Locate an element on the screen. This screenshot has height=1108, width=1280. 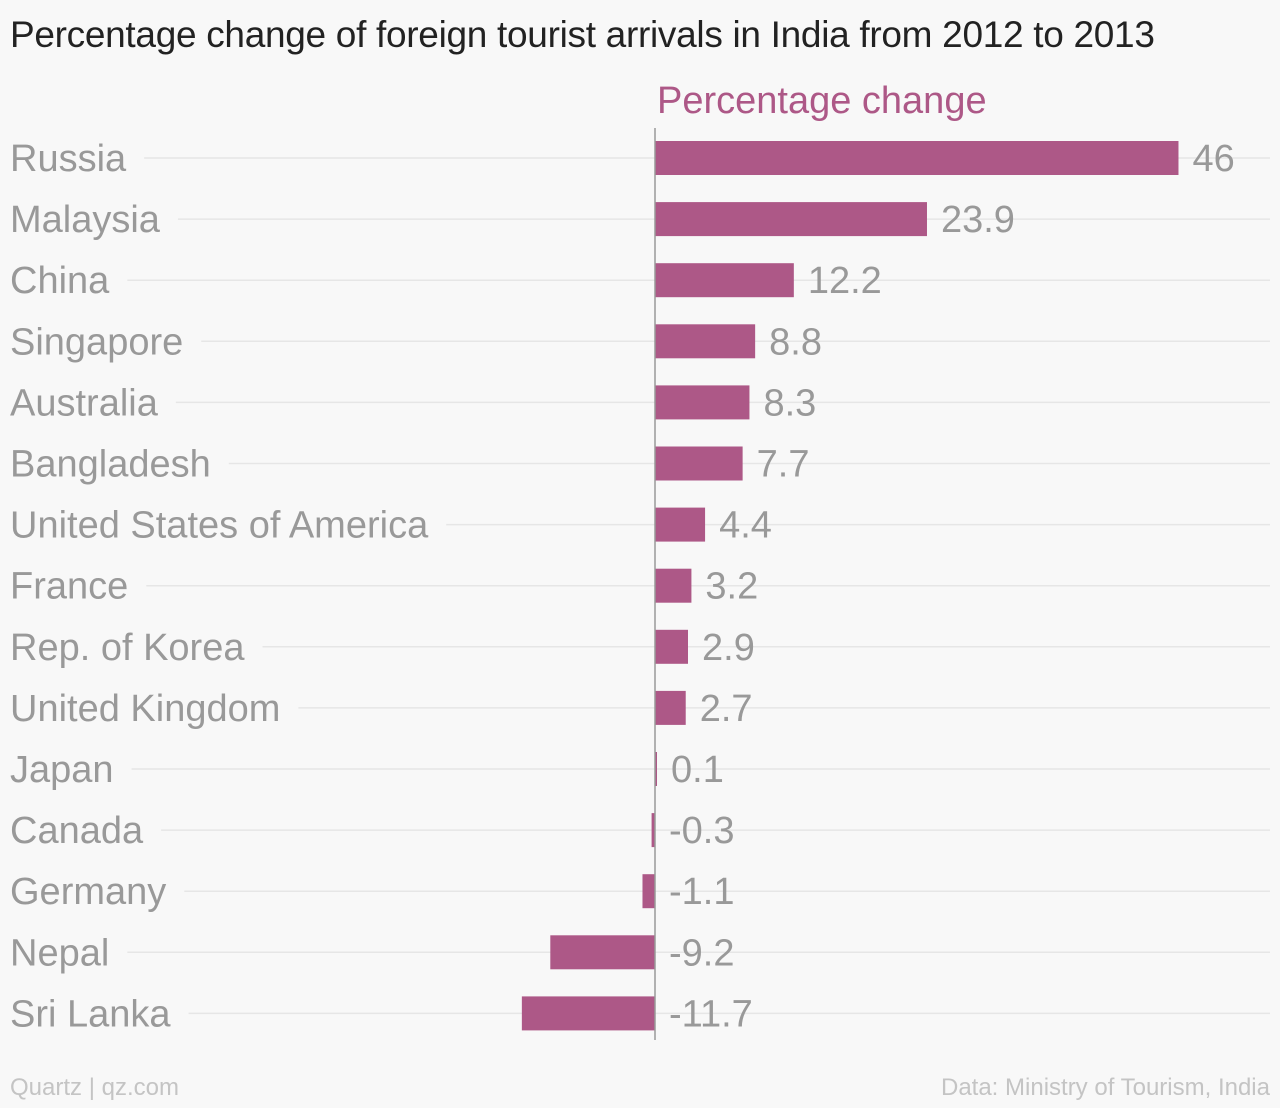
value-label: 23.9 is located at coordinates (978, 220).